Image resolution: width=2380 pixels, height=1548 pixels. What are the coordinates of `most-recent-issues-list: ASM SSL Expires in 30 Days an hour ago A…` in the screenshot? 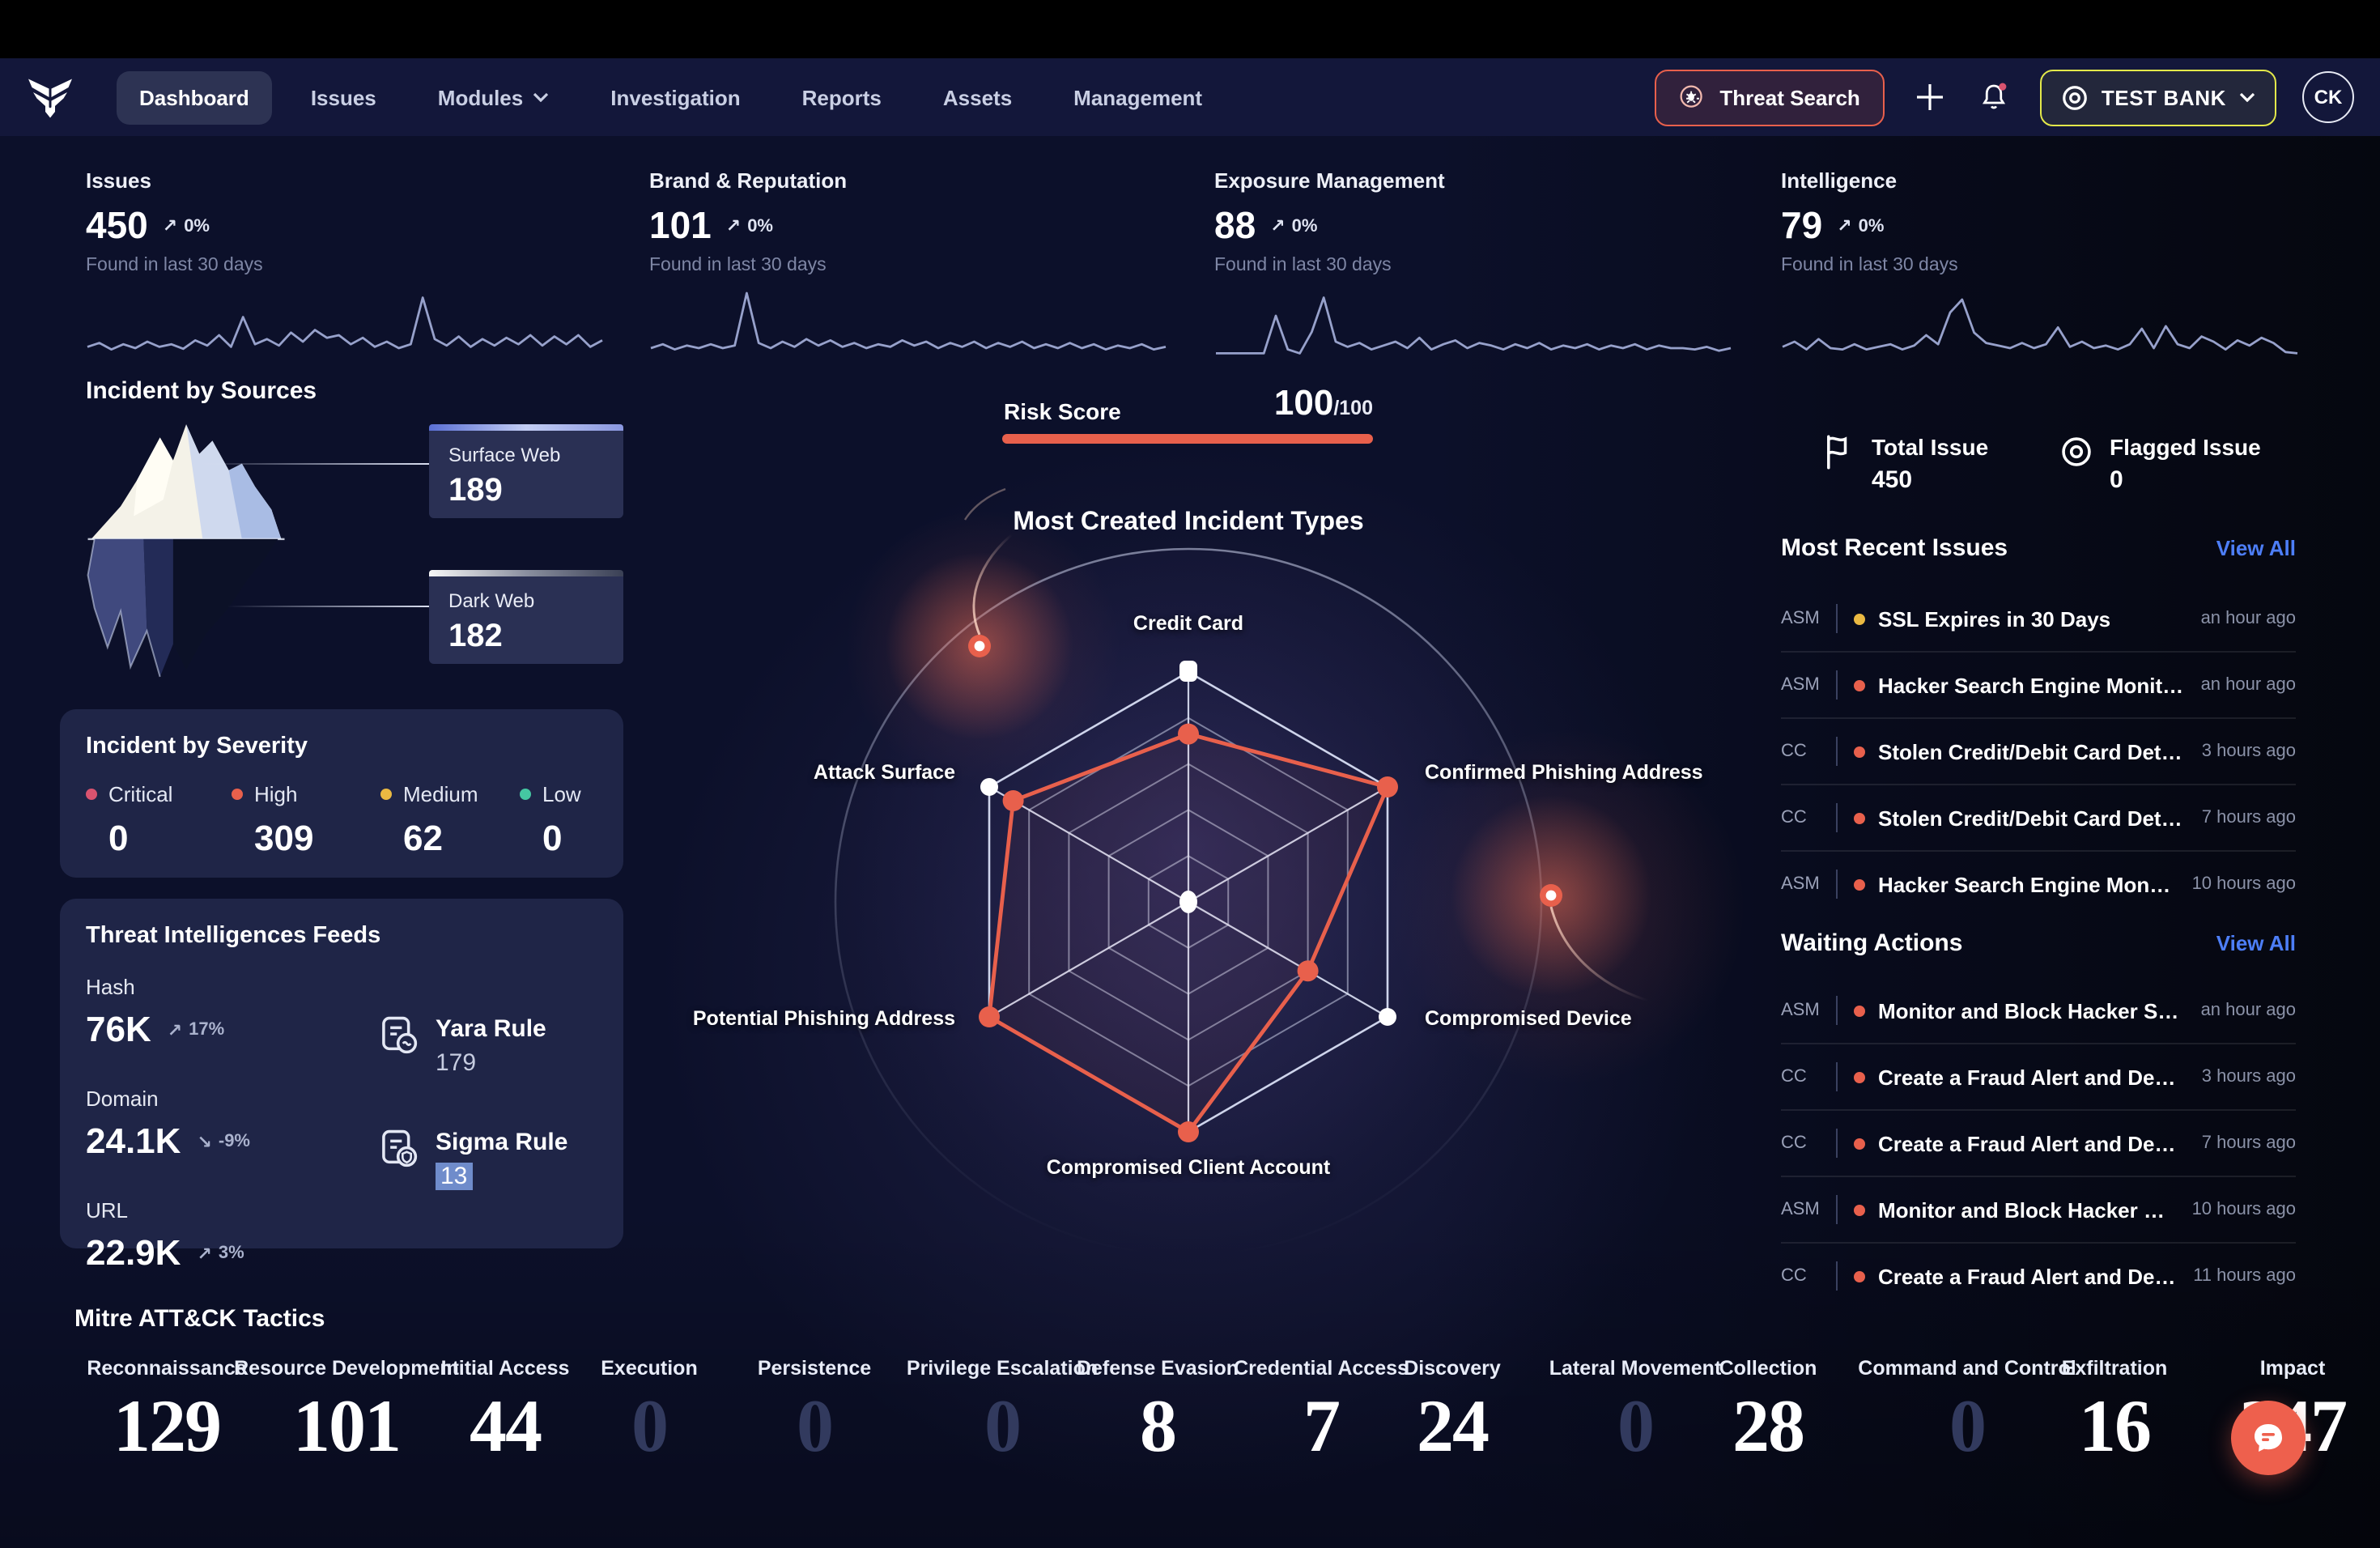 It's located at (2039, 751).